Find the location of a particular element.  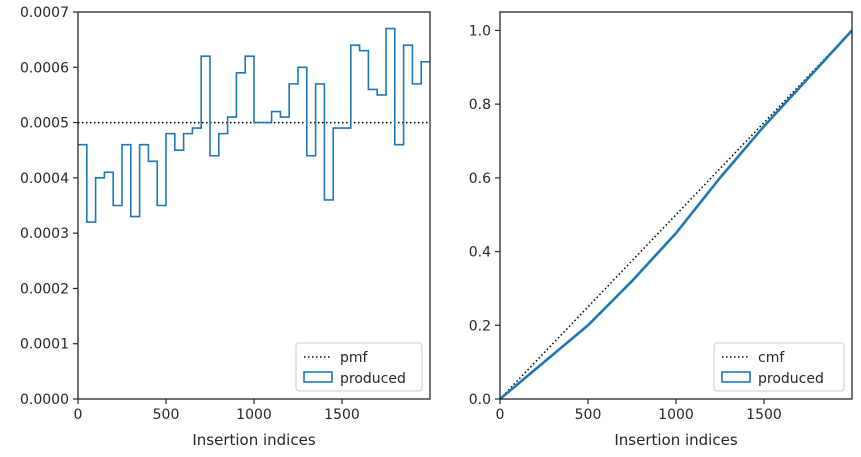

y-tick-label: 0.8 is located at coordinates (480, 105).